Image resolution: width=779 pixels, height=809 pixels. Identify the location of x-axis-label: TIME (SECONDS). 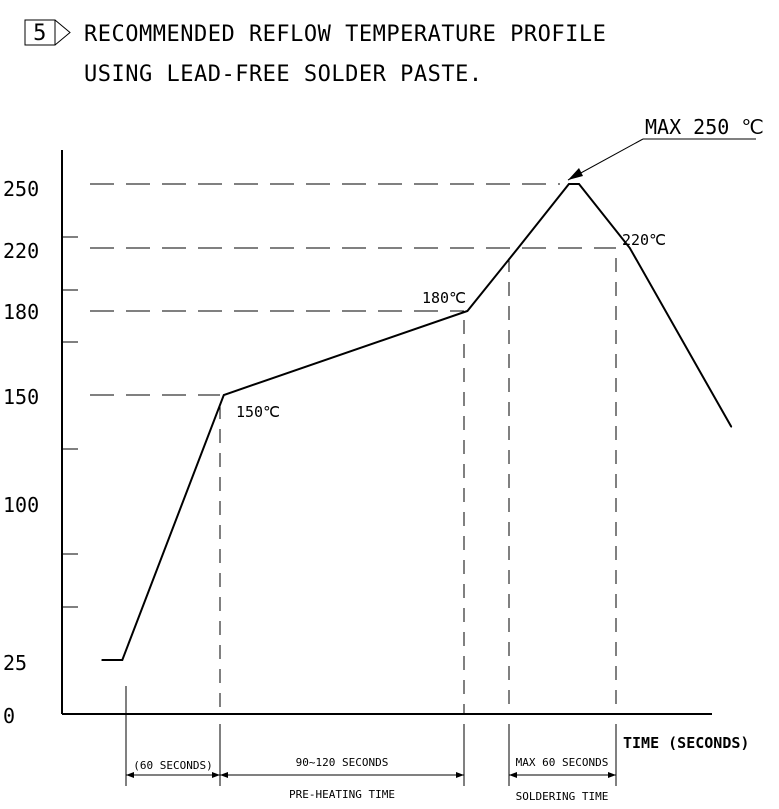
(686, 743).